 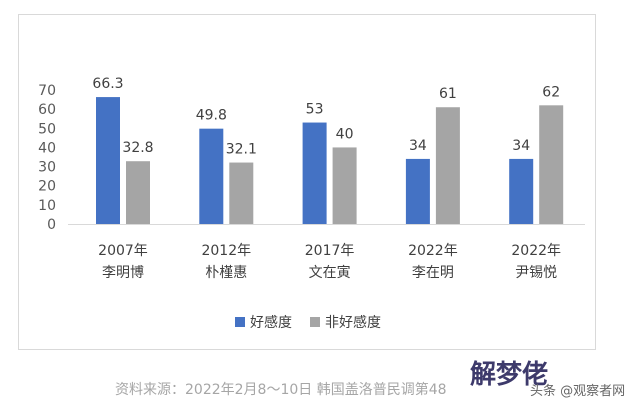 What do you see at coordinates (107, 84) in the screenshot?
I see `data-label: 66.3` at bounding box center [107, 84].